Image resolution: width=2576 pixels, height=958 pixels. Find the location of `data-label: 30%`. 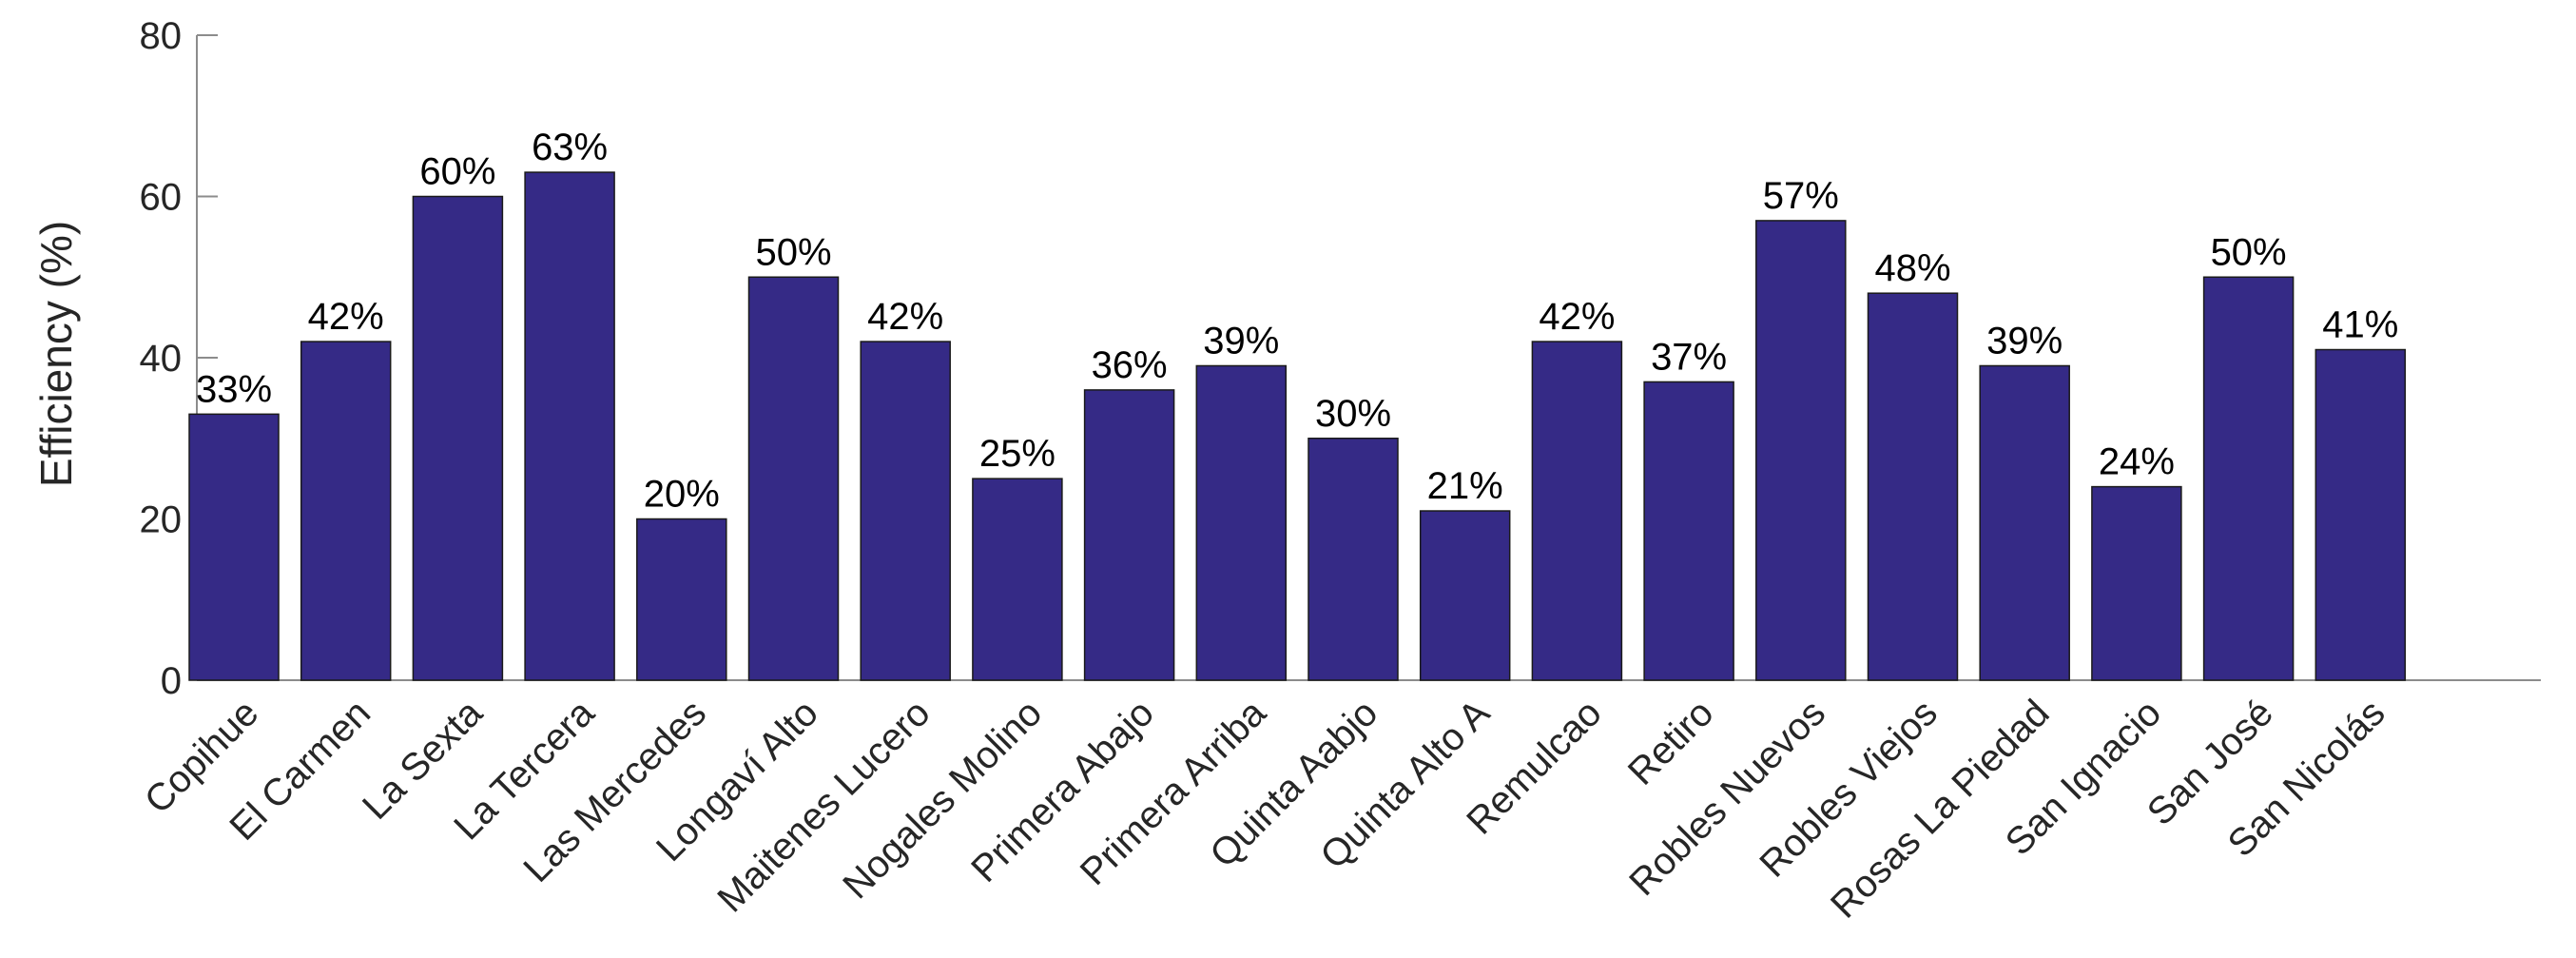

data-label: 30% is located at coordinates (1353, 414).